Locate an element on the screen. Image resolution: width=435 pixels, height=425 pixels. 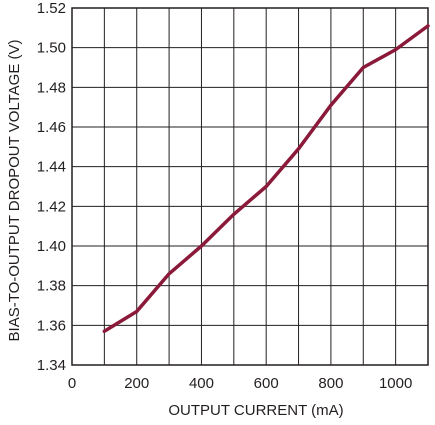
x-tick-label: 1000 is located at coordinates (395, 383).